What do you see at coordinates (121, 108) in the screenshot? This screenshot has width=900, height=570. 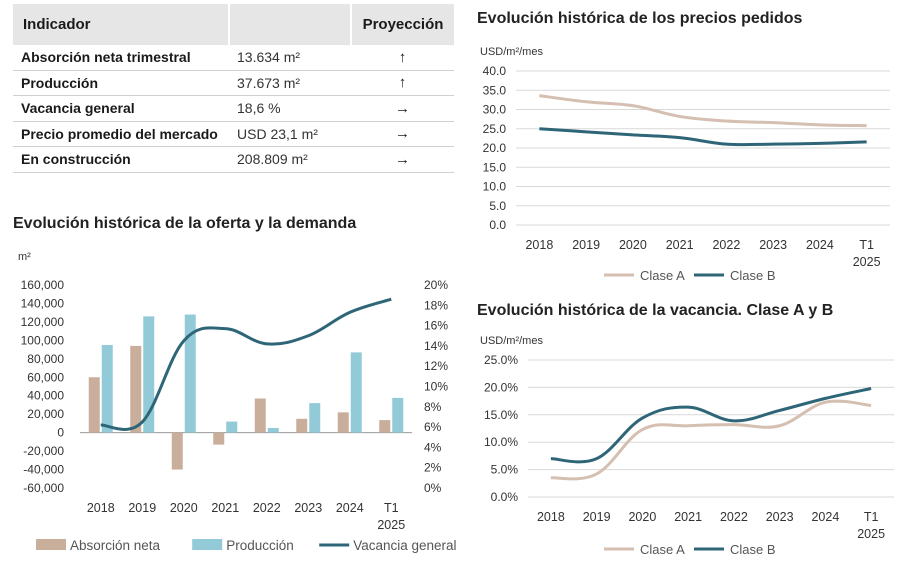 I see `indicator-label: Vacancia general` at bounding box center [121, 108].